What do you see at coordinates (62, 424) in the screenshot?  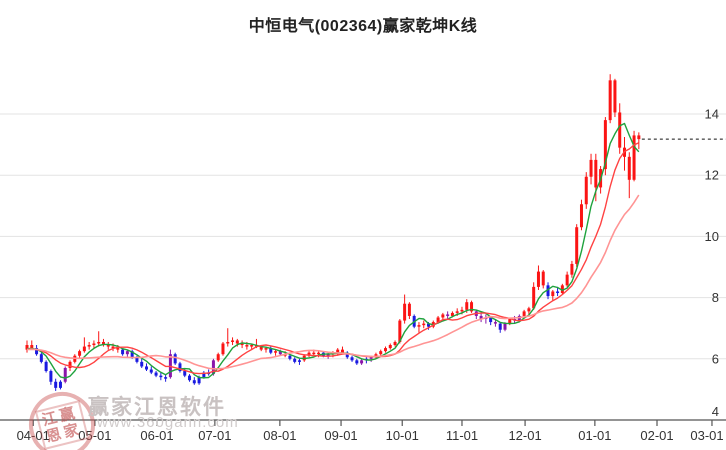 I see `gann-stamp-characters: 江赢 恩家` at bounding box center [62, 424].